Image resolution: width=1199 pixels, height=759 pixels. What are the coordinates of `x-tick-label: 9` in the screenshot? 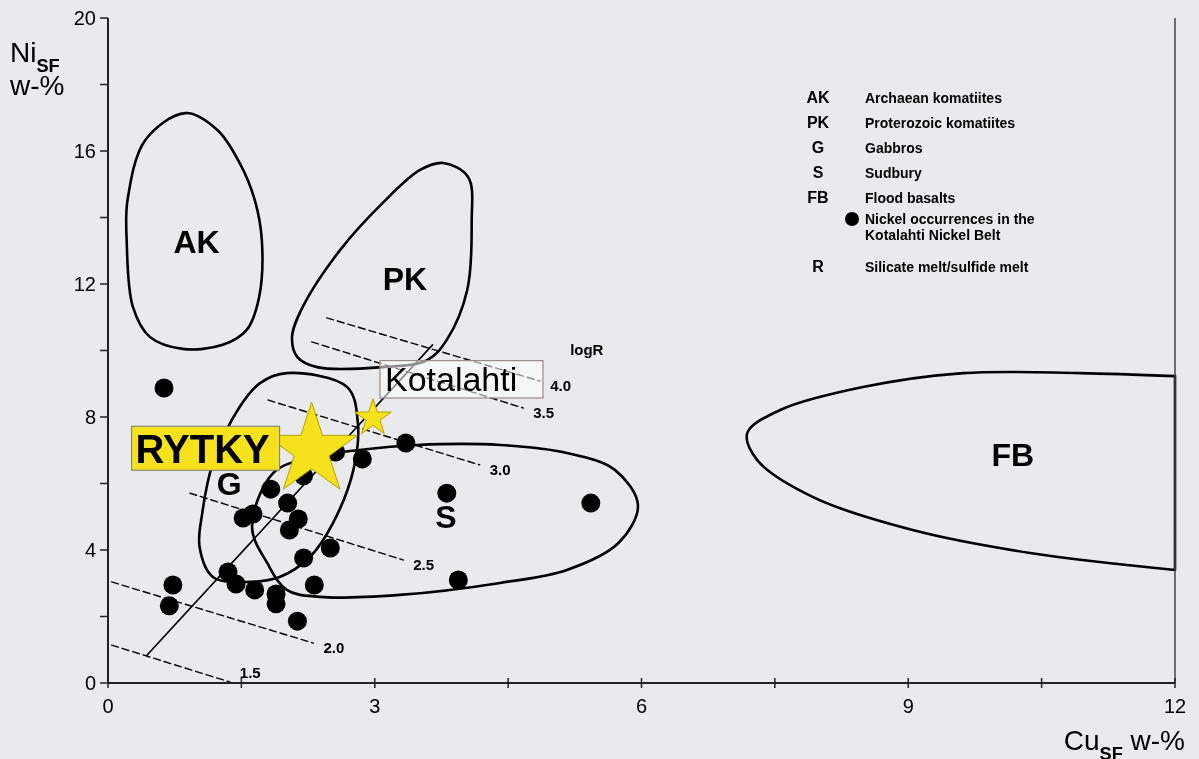 It's located at (908, 706).